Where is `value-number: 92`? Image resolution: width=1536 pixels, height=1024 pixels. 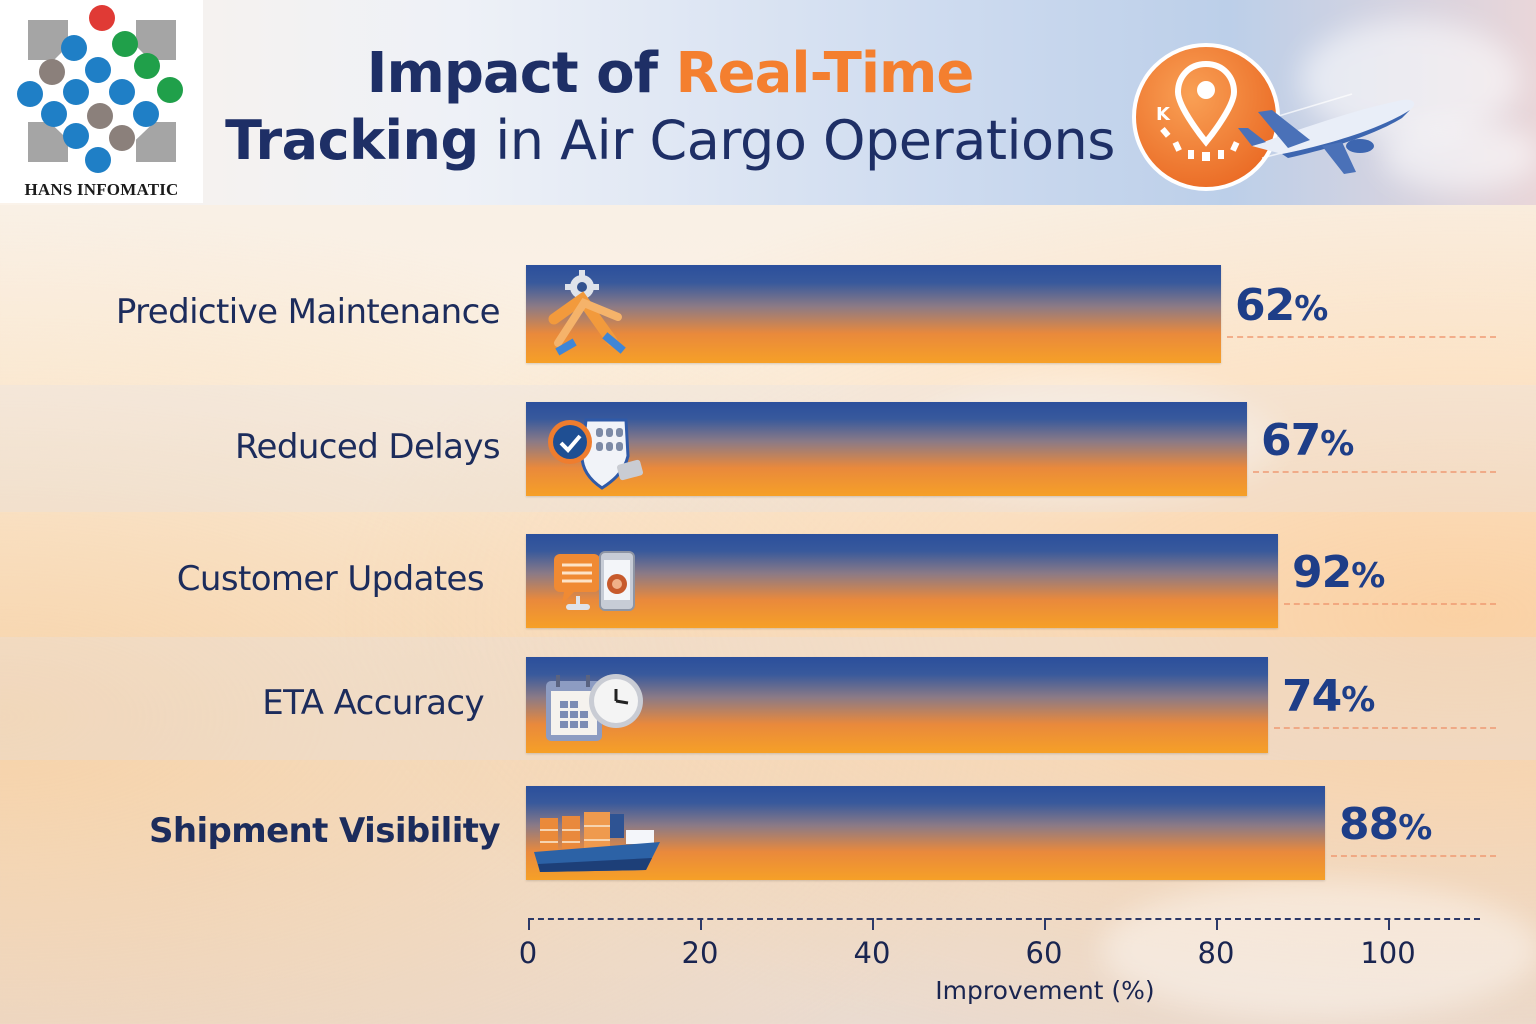 value-number: 92 is located at coordinates (1322, 572).